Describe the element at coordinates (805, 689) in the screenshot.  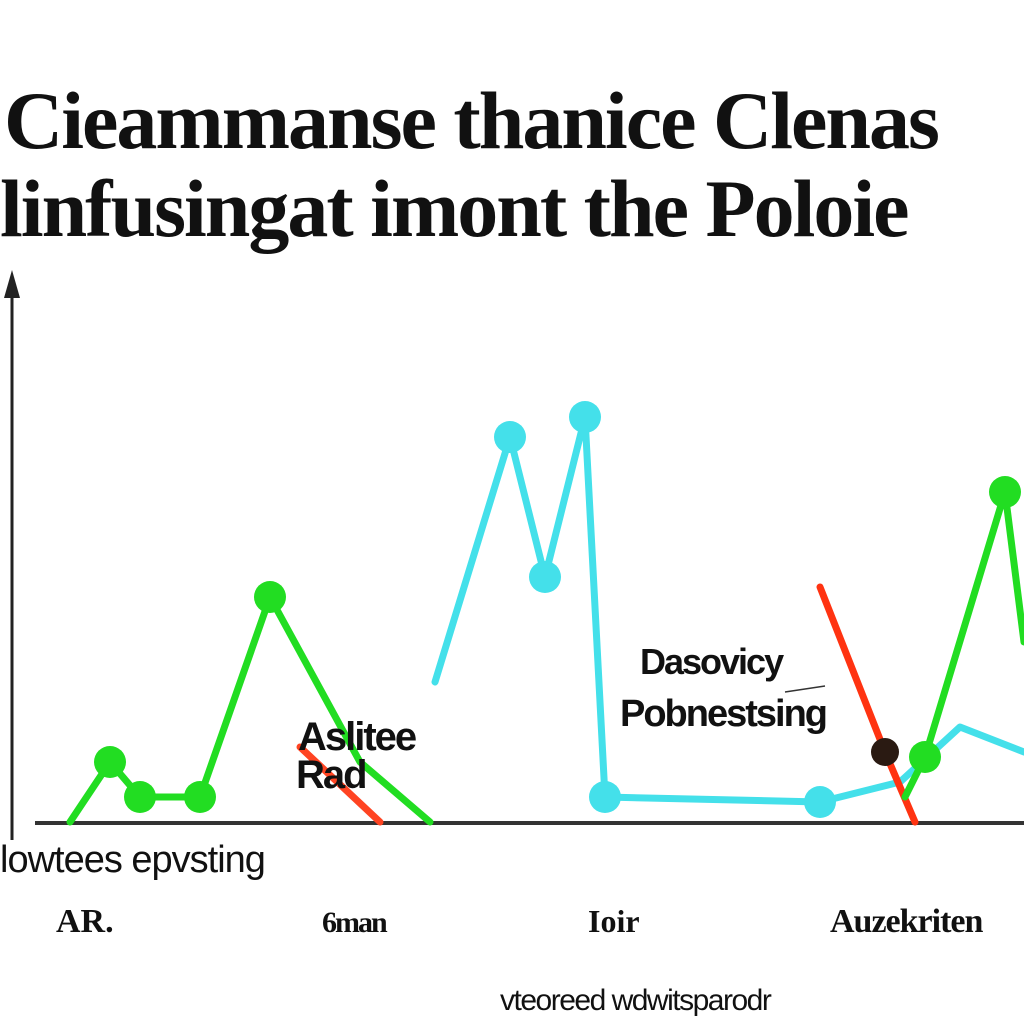
I see `annotation-leader-line` at that location.